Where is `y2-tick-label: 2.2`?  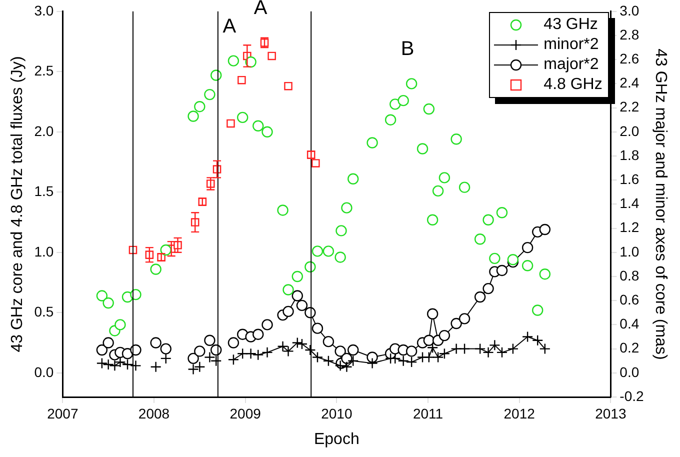 y2-tick-label: 2.2 is located at coordinates (630, 106).